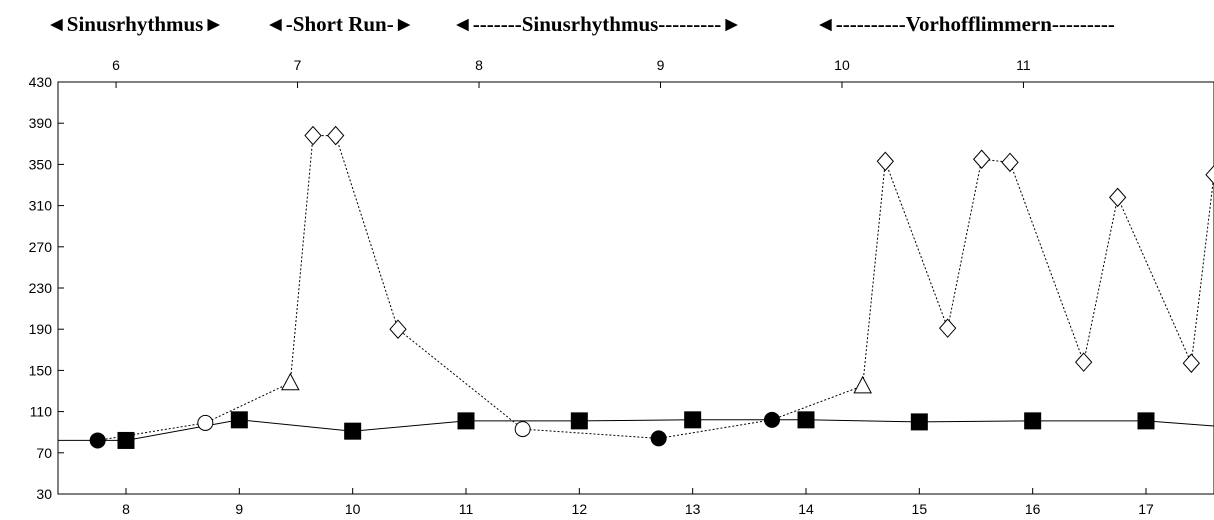 The height and width of the screenshot is (520, 1214). Describe the element at coordinates (135, 24) in the screenshot. I see `rhythm-segment-sinus-1: ◄Sinusrhythmus►` at that location.